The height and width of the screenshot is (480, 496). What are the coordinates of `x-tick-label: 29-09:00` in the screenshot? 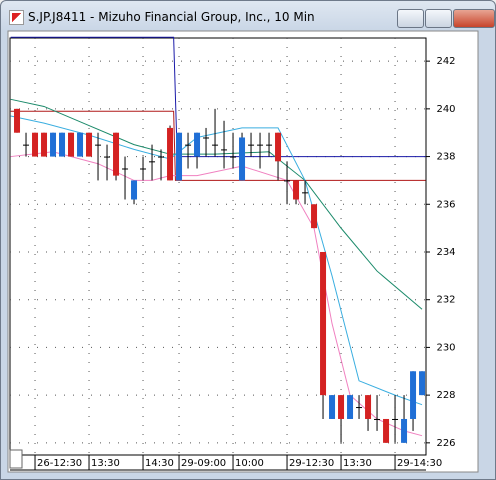 It's located at (203, 463).